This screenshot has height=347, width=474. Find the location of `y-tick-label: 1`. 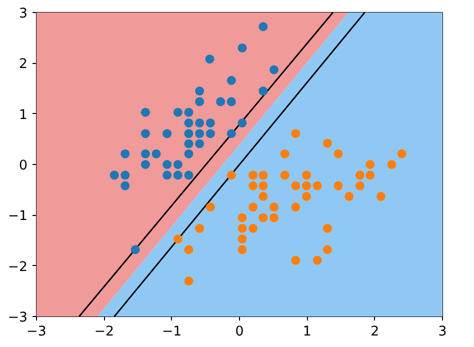

y-tick-label: 1 is located at coordinates (23, 115).